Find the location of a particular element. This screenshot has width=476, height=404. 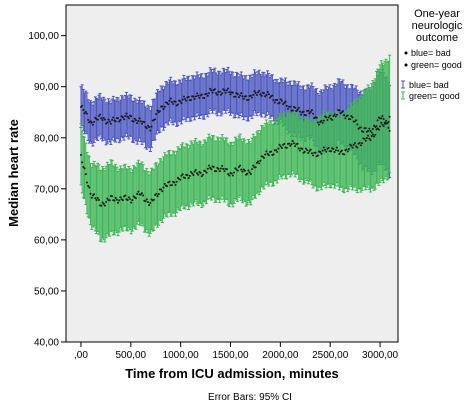

legend-title-line-2: neurologic is located at coordinates (437, 26).